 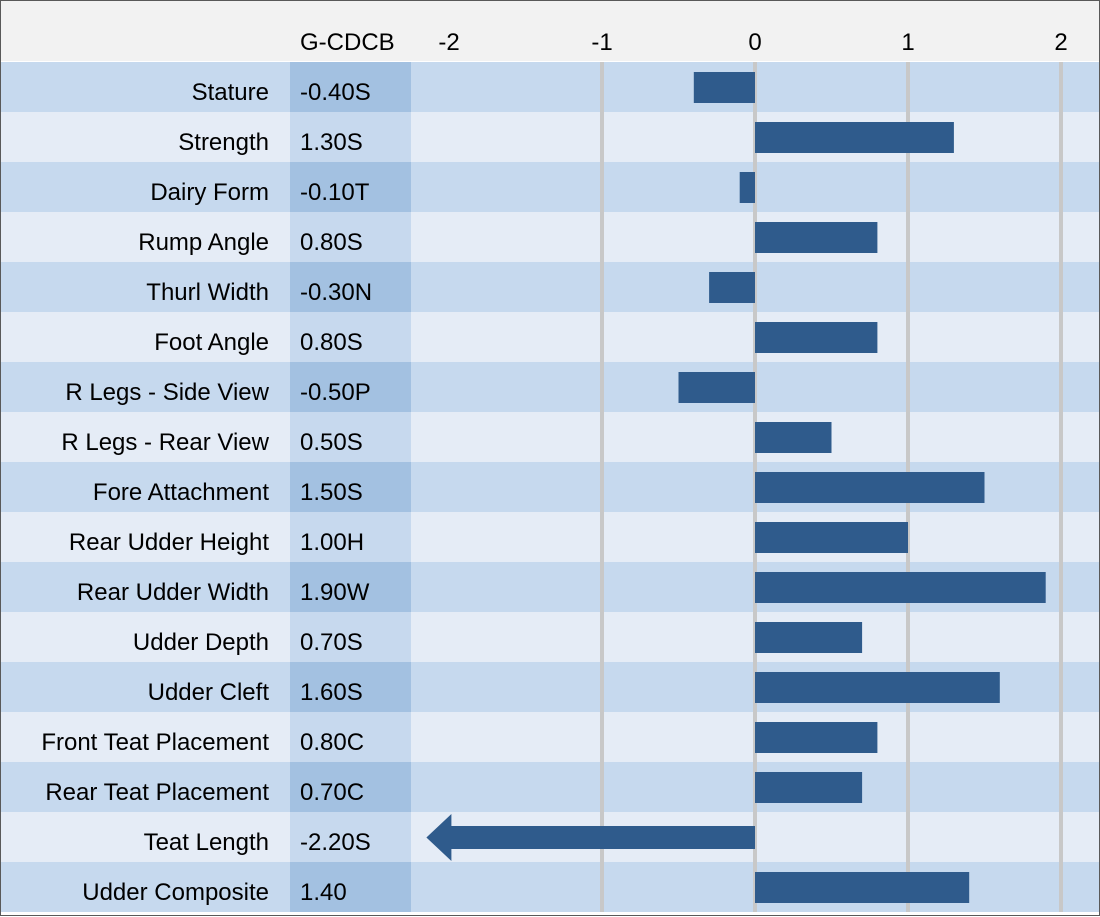 What do you see at coordinates (331, 142) in the screenshot?
I see `trait-value: 1.30S` at bounding box center [331, 142].